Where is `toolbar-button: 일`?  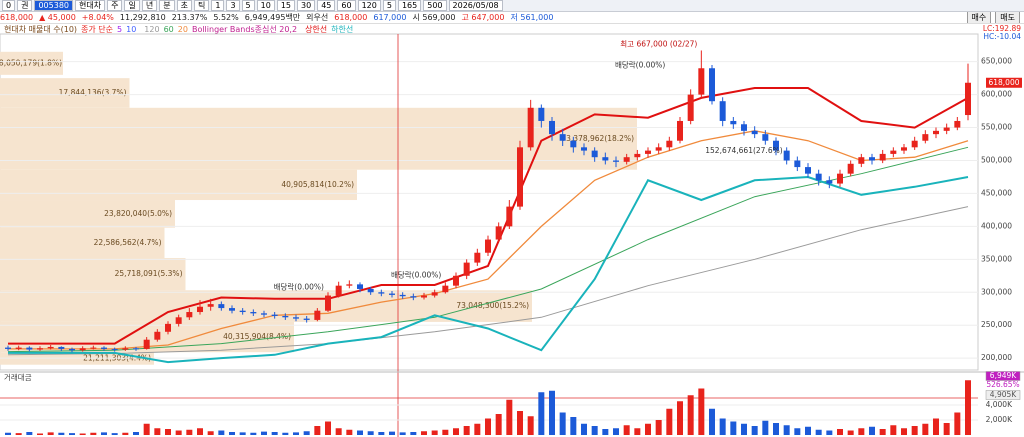 toolbar-button: 일 is located at coordinates (132, 5).